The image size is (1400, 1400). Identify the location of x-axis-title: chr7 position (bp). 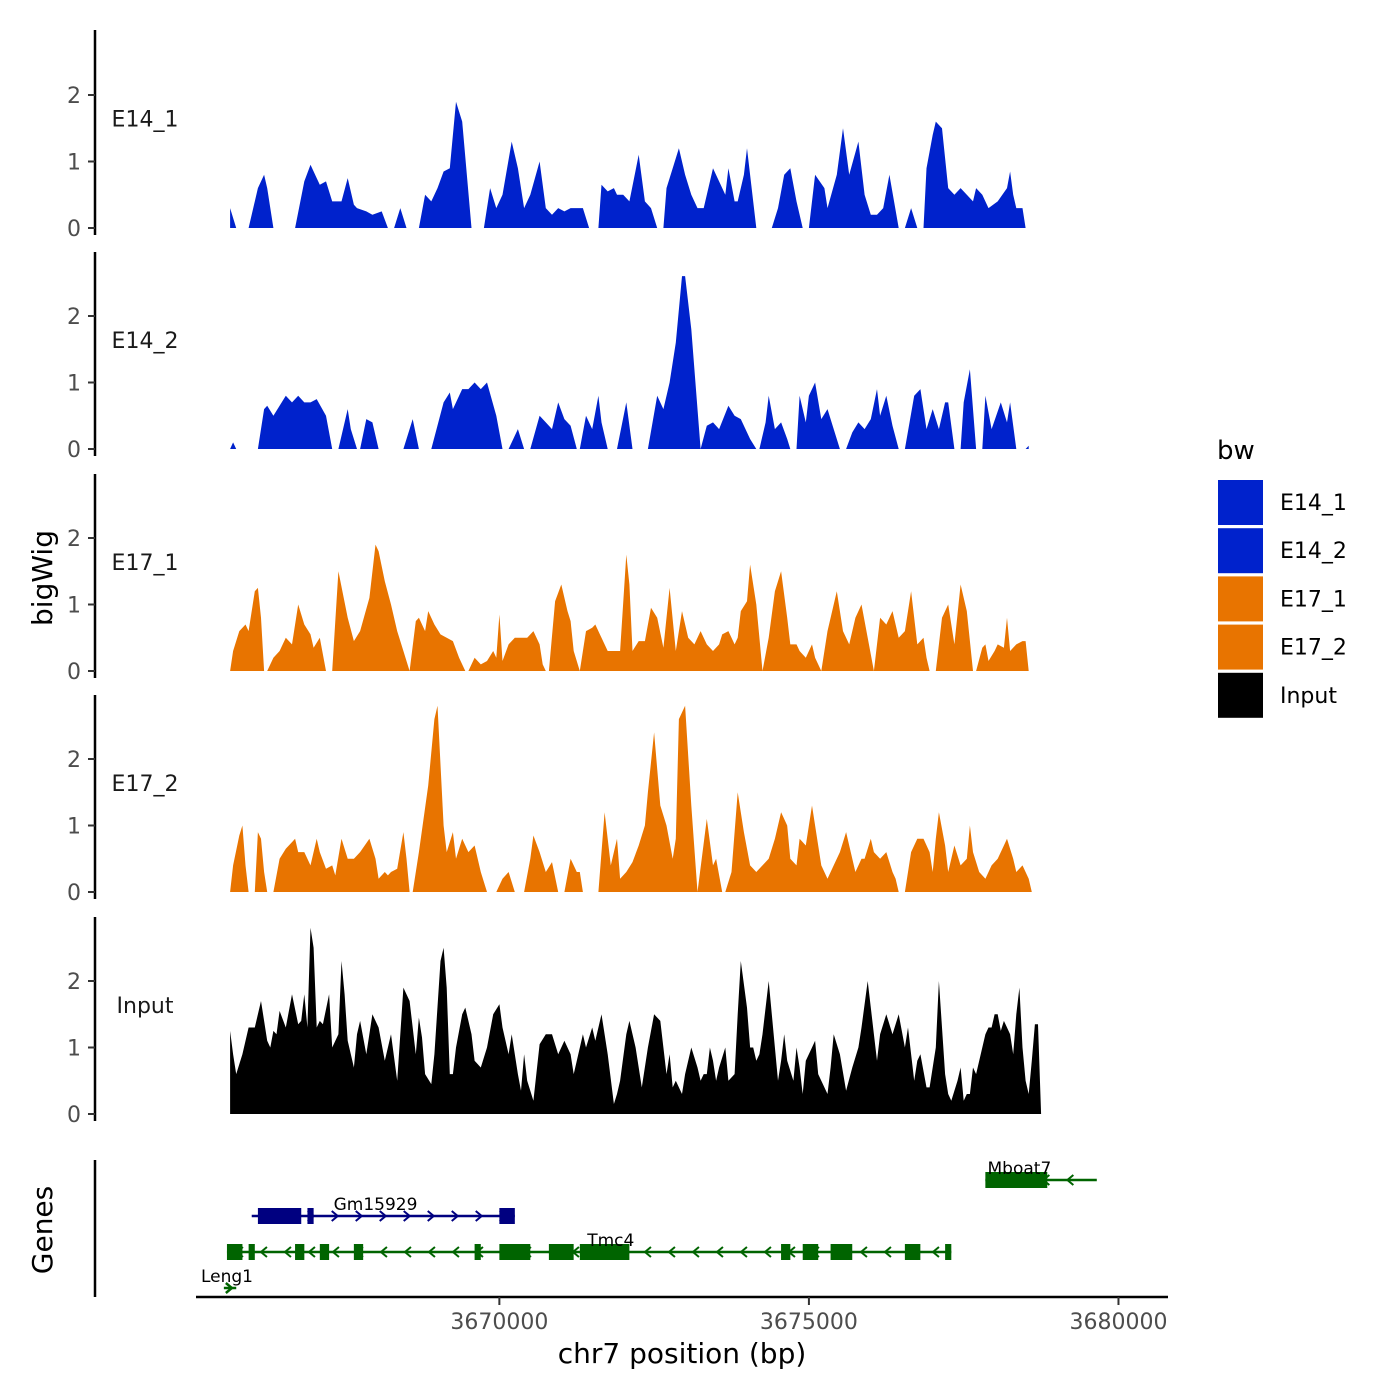
(682, 1353).